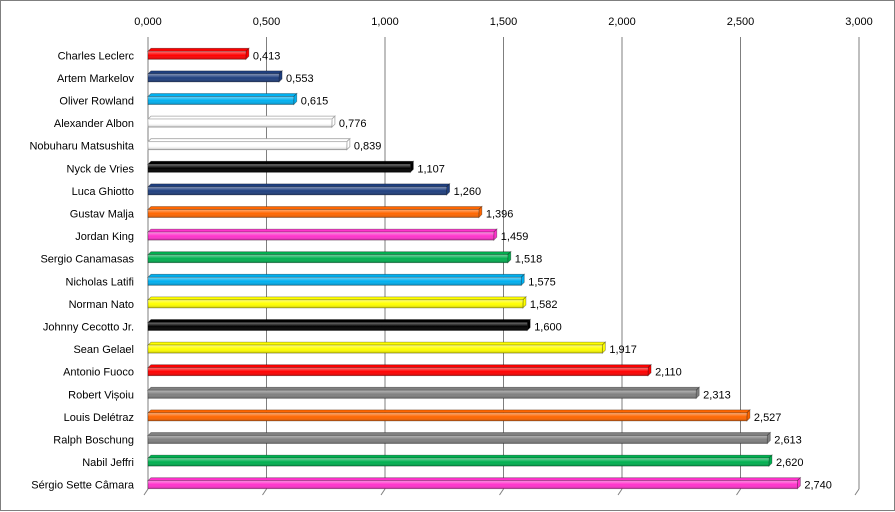  Describe the element at coordinates (548, 328) in the screenshot. I see `data-label: 1,600` at that location.